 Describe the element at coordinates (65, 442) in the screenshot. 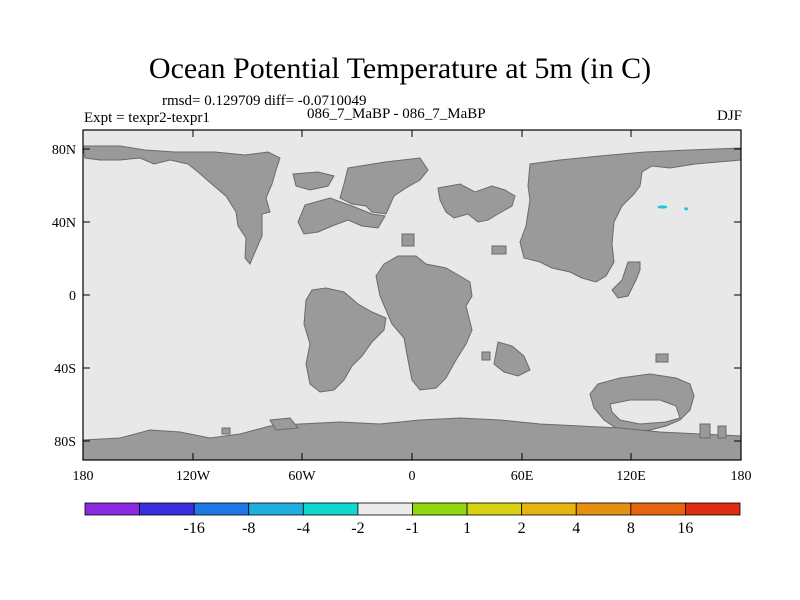

I see `lat-label-80s: 80S` at that location.